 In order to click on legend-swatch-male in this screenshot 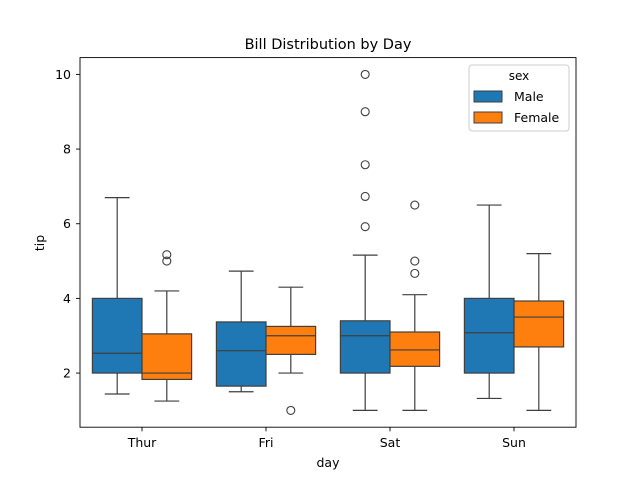, I will do `click(488, 96)`.